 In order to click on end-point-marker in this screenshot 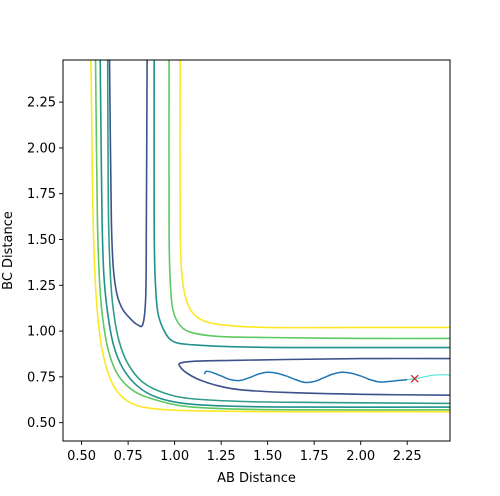, I will do `click(414, 378)`.